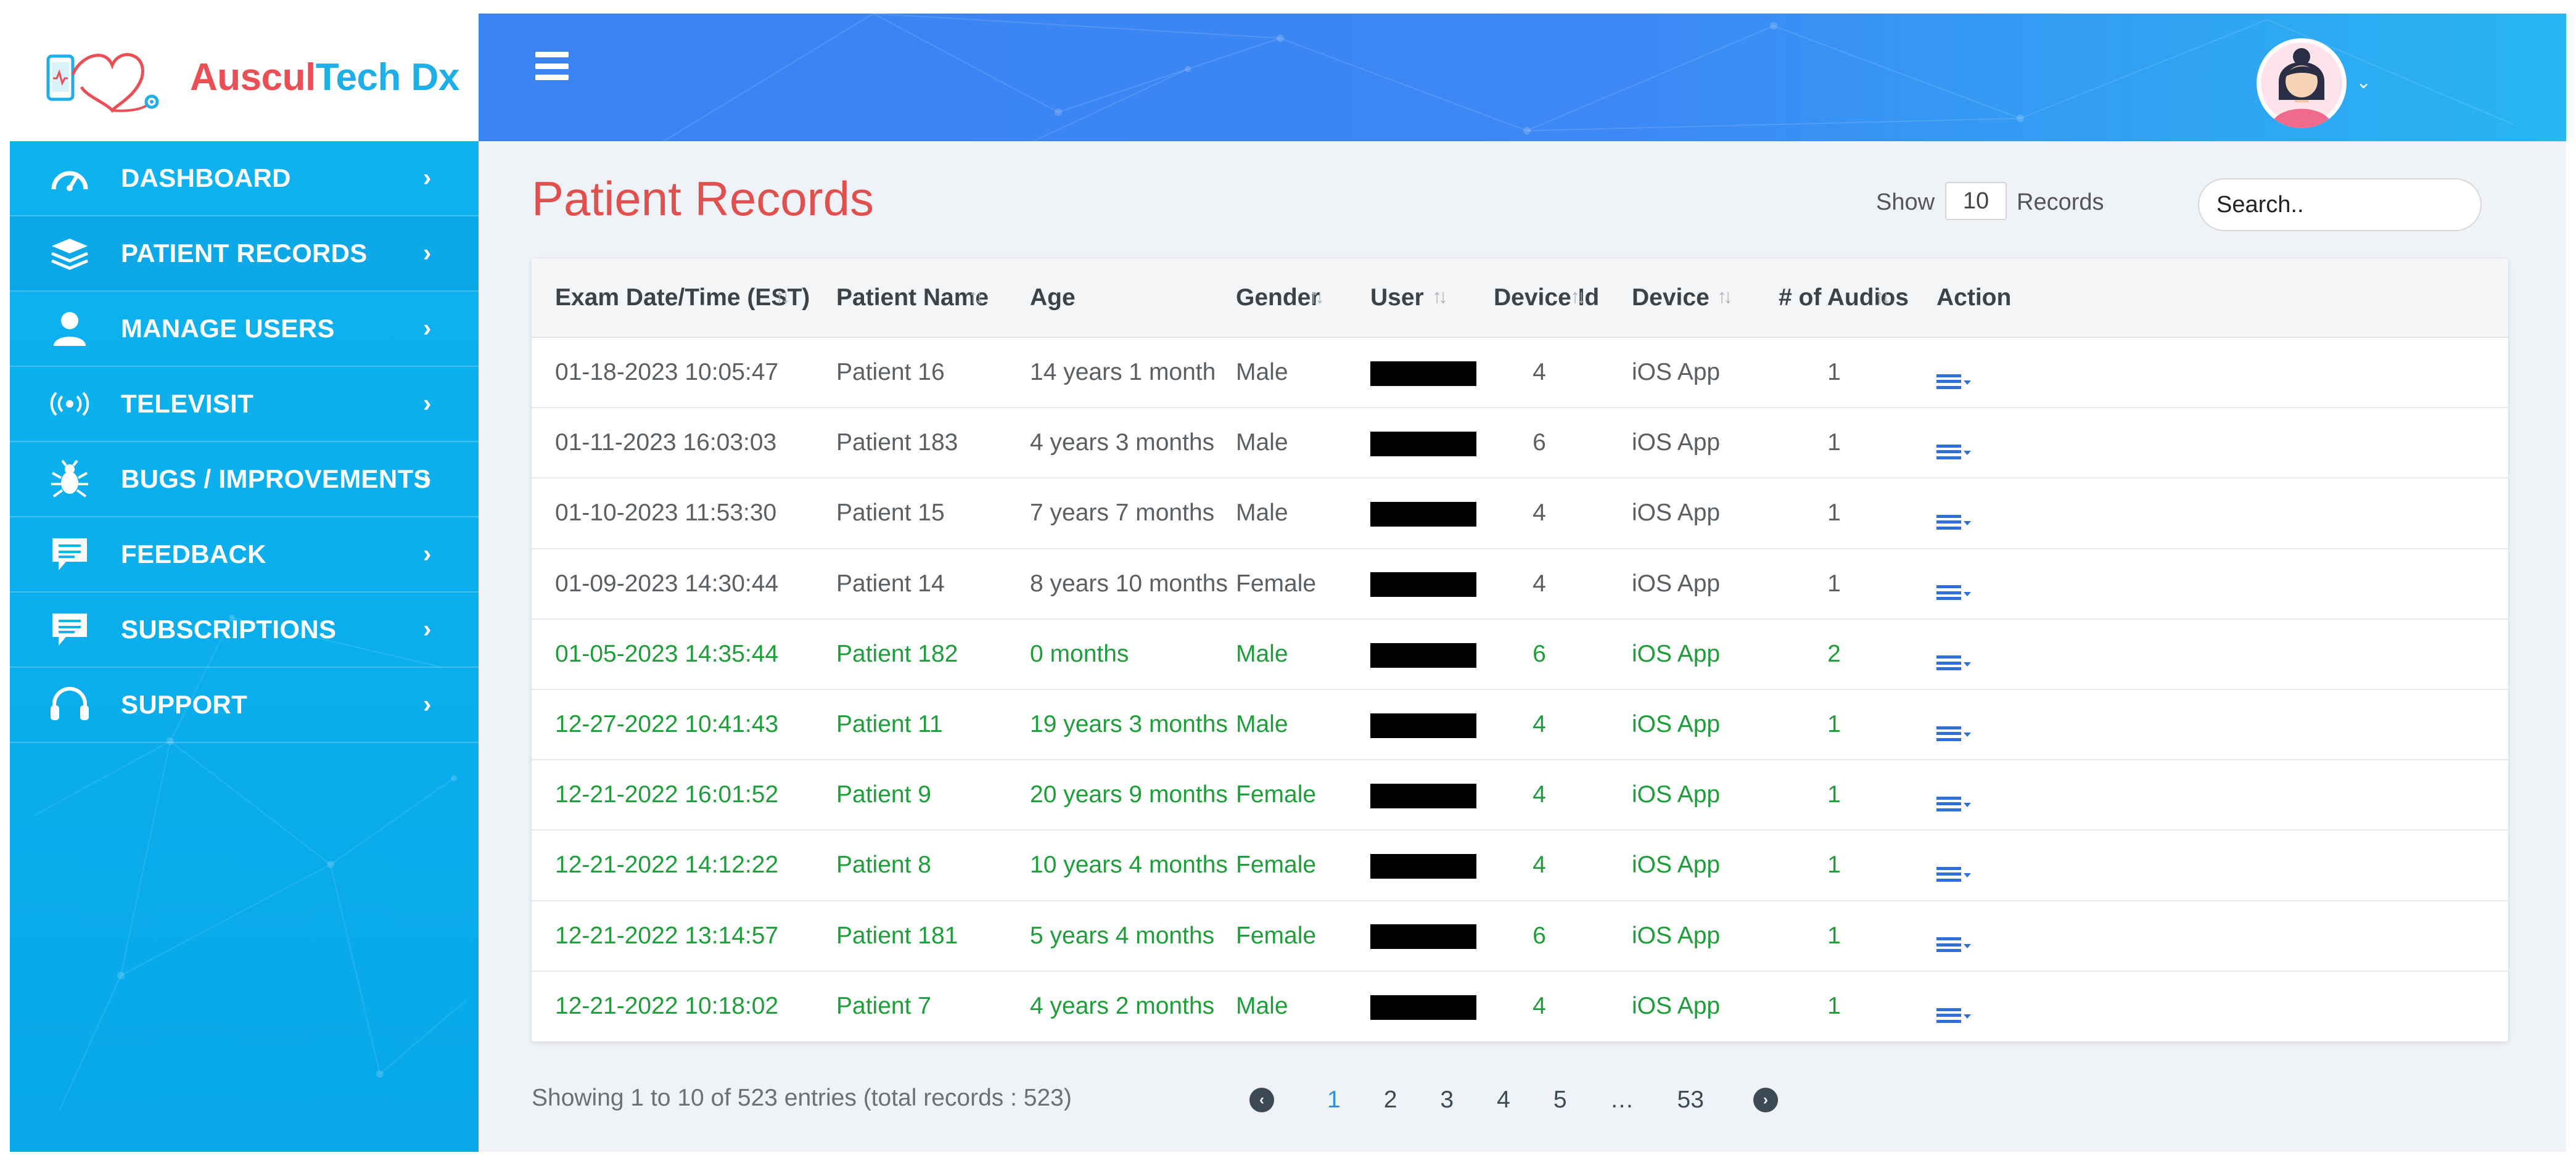 Image resolution: width=2576 pixels, height=1166 pixels. Describe the element at coordinates (69, 479) in the screenshot. I see `bug-icon` at that location.